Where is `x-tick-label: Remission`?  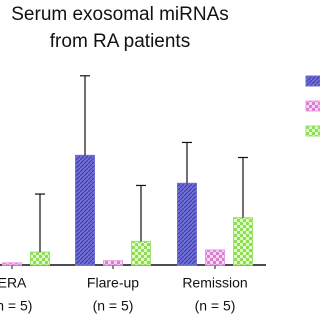
x-tick-label: Remission is located at coordinates (214, 283).